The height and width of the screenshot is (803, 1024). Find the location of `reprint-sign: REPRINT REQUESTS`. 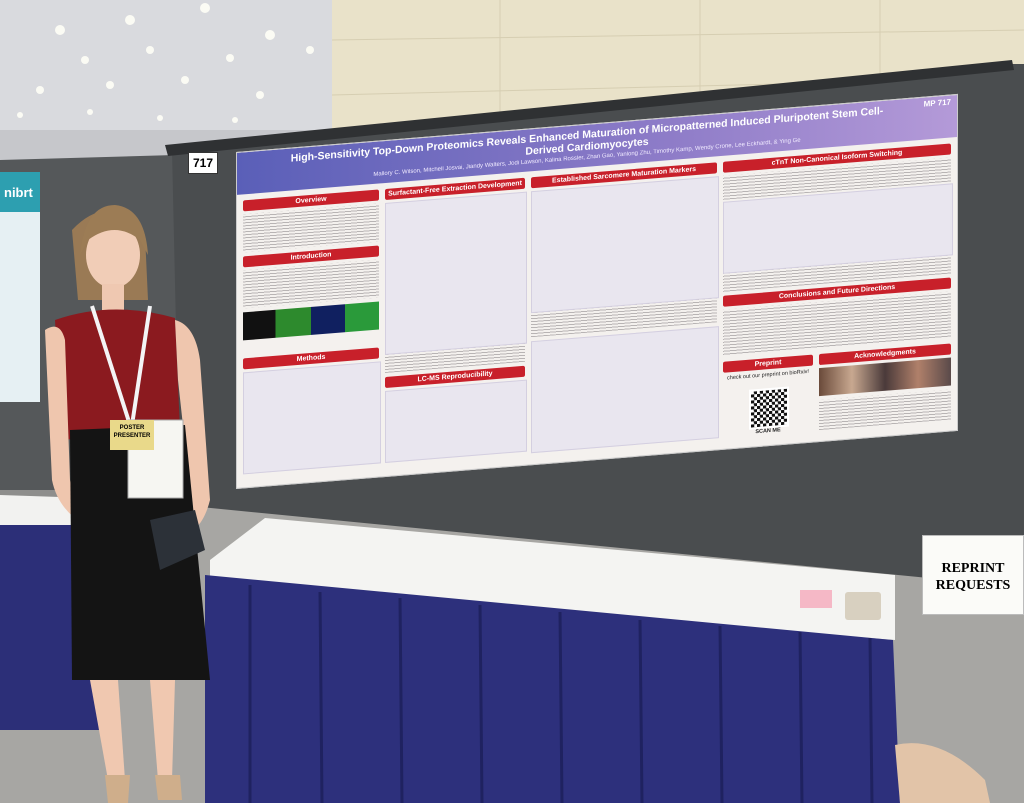

reprint-sign: REPRINT REQUESTS is located at coordinates (973, 575).